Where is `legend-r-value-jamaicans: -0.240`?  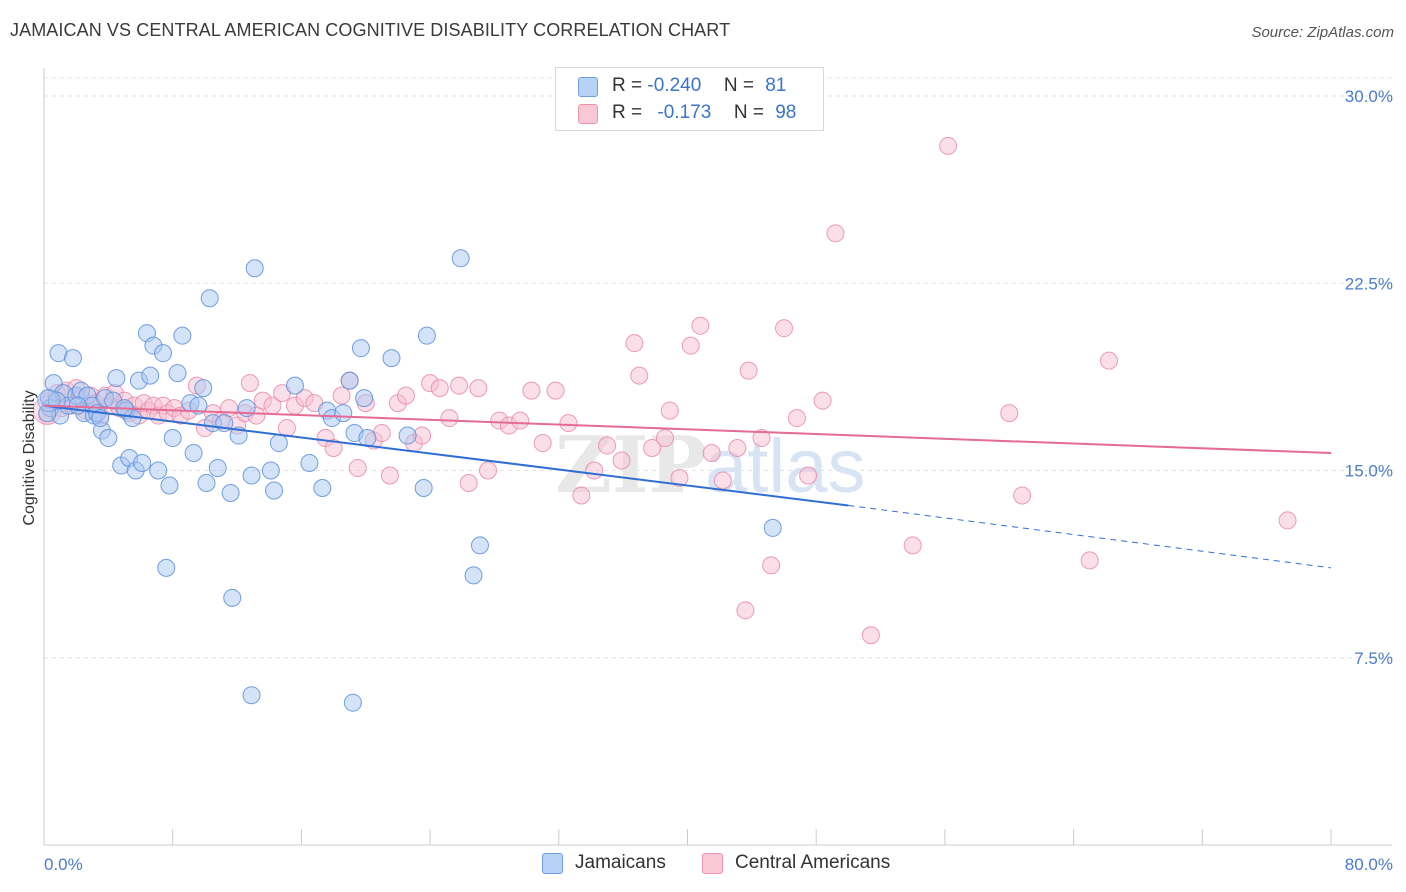
legend-r-value-jamaicans: -0.240 is located at coordinates (674, 85).